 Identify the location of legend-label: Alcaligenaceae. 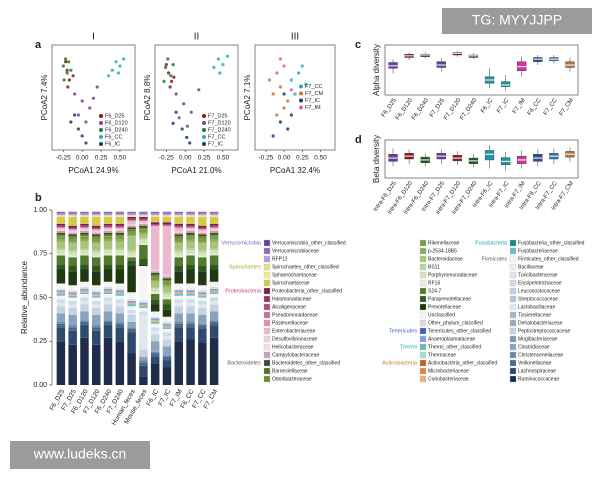
(289, 307).